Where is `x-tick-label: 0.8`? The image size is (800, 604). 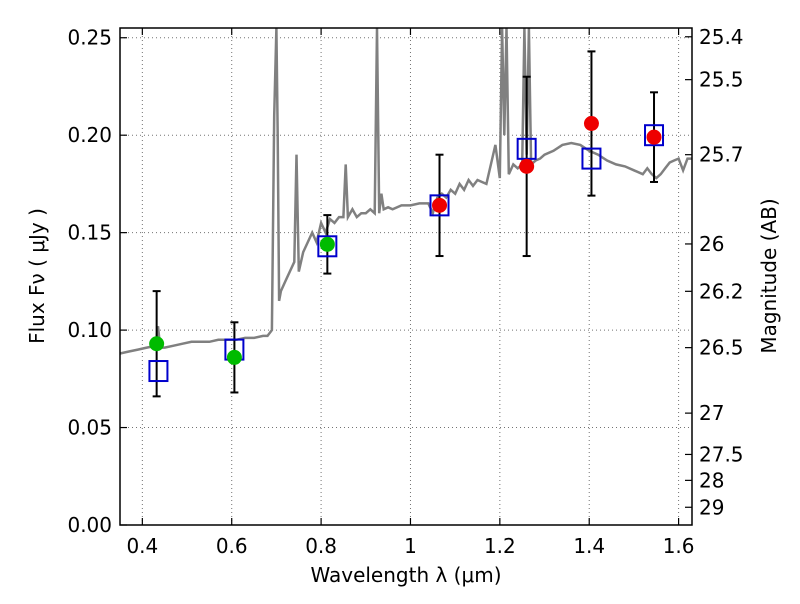 x-tick-label: 0.8 is located at coordinates (321, 546).